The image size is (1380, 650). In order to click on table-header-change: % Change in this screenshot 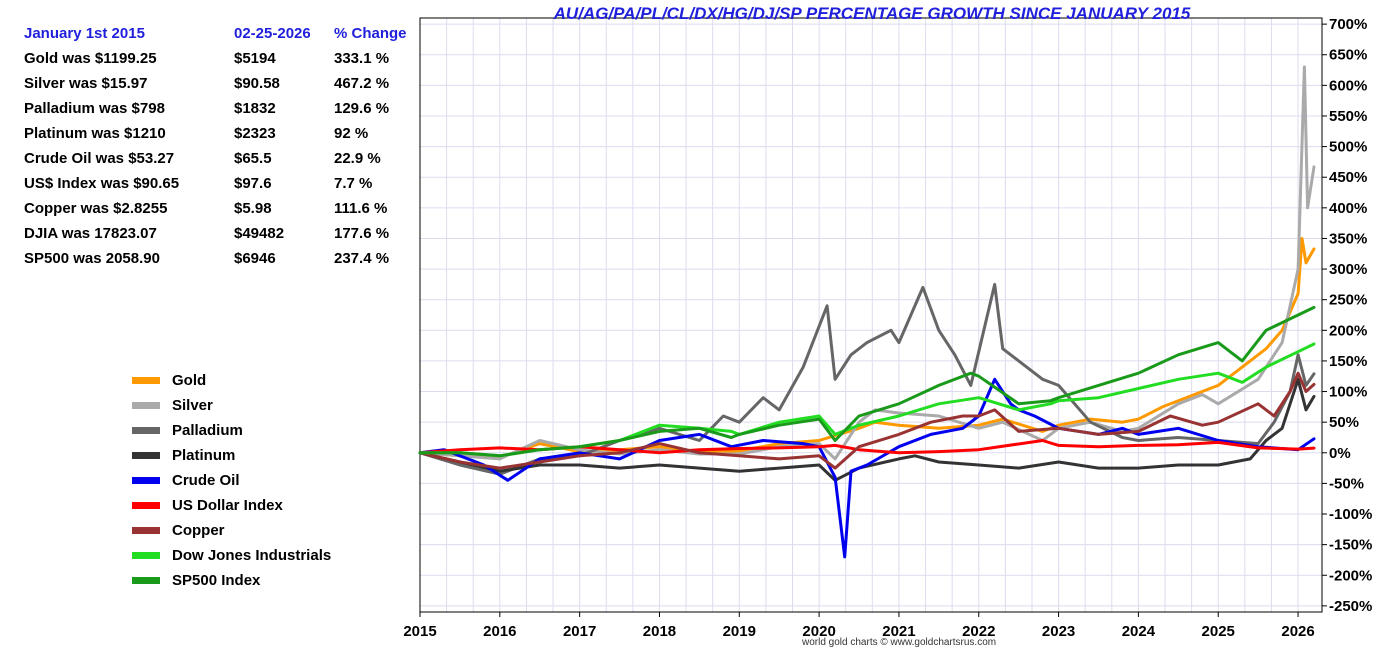, I will do `click(370, 33)`.